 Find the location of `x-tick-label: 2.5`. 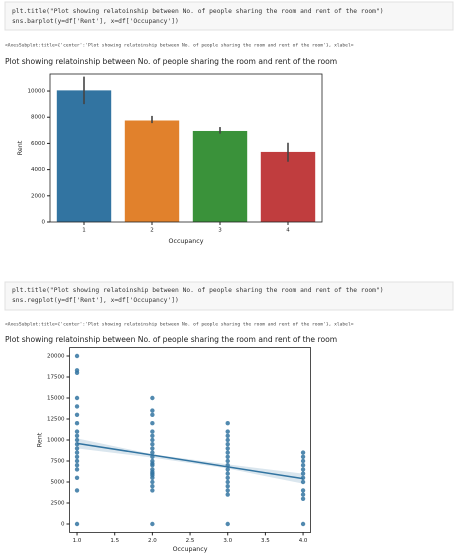

x-tick-label: 2.5 is located at coordinates (190, 541).